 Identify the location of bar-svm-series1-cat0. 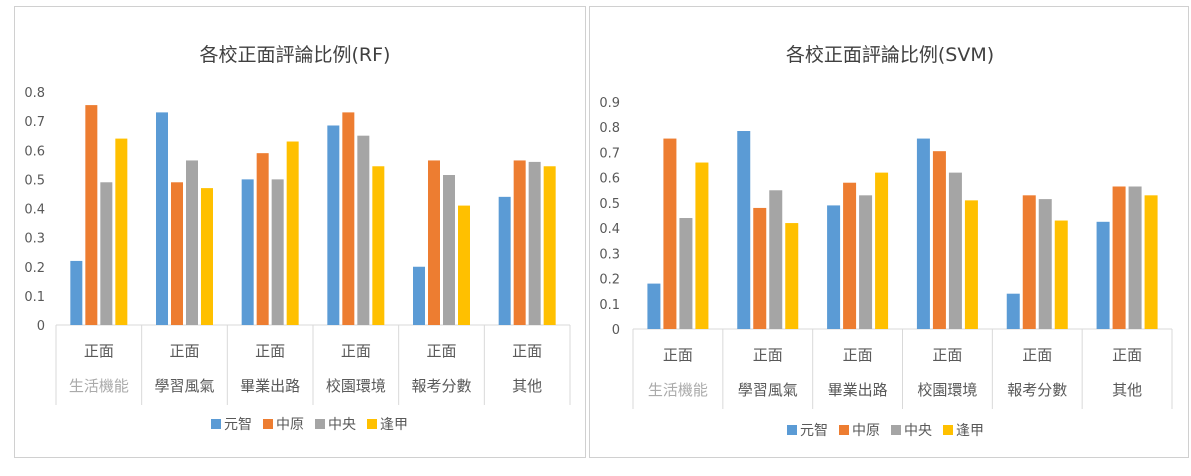
(670, 233).